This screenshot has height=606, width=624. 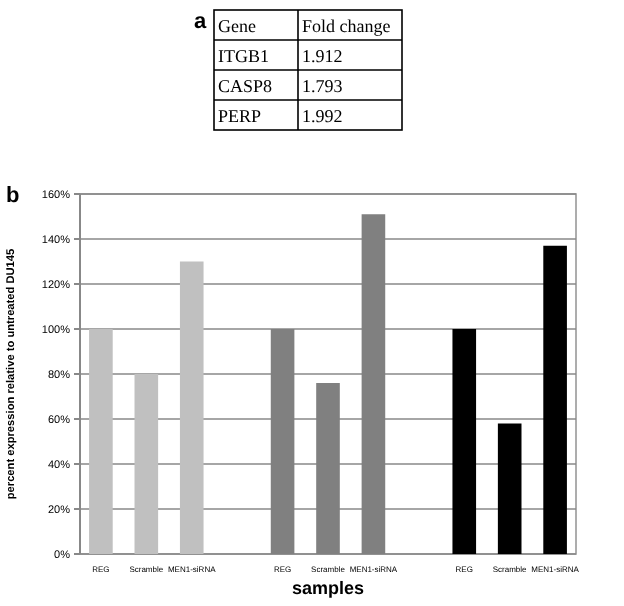 I want to click on text: a, so click(x=201, y=22).